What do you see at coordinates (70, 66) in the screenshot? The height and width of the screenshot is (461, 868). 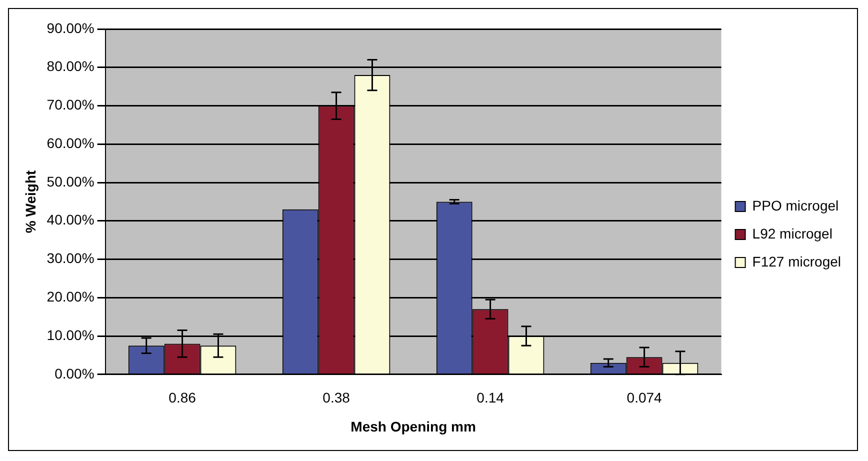 I see `y-tick-label: 80.00%` at bounding box center [70, 66].